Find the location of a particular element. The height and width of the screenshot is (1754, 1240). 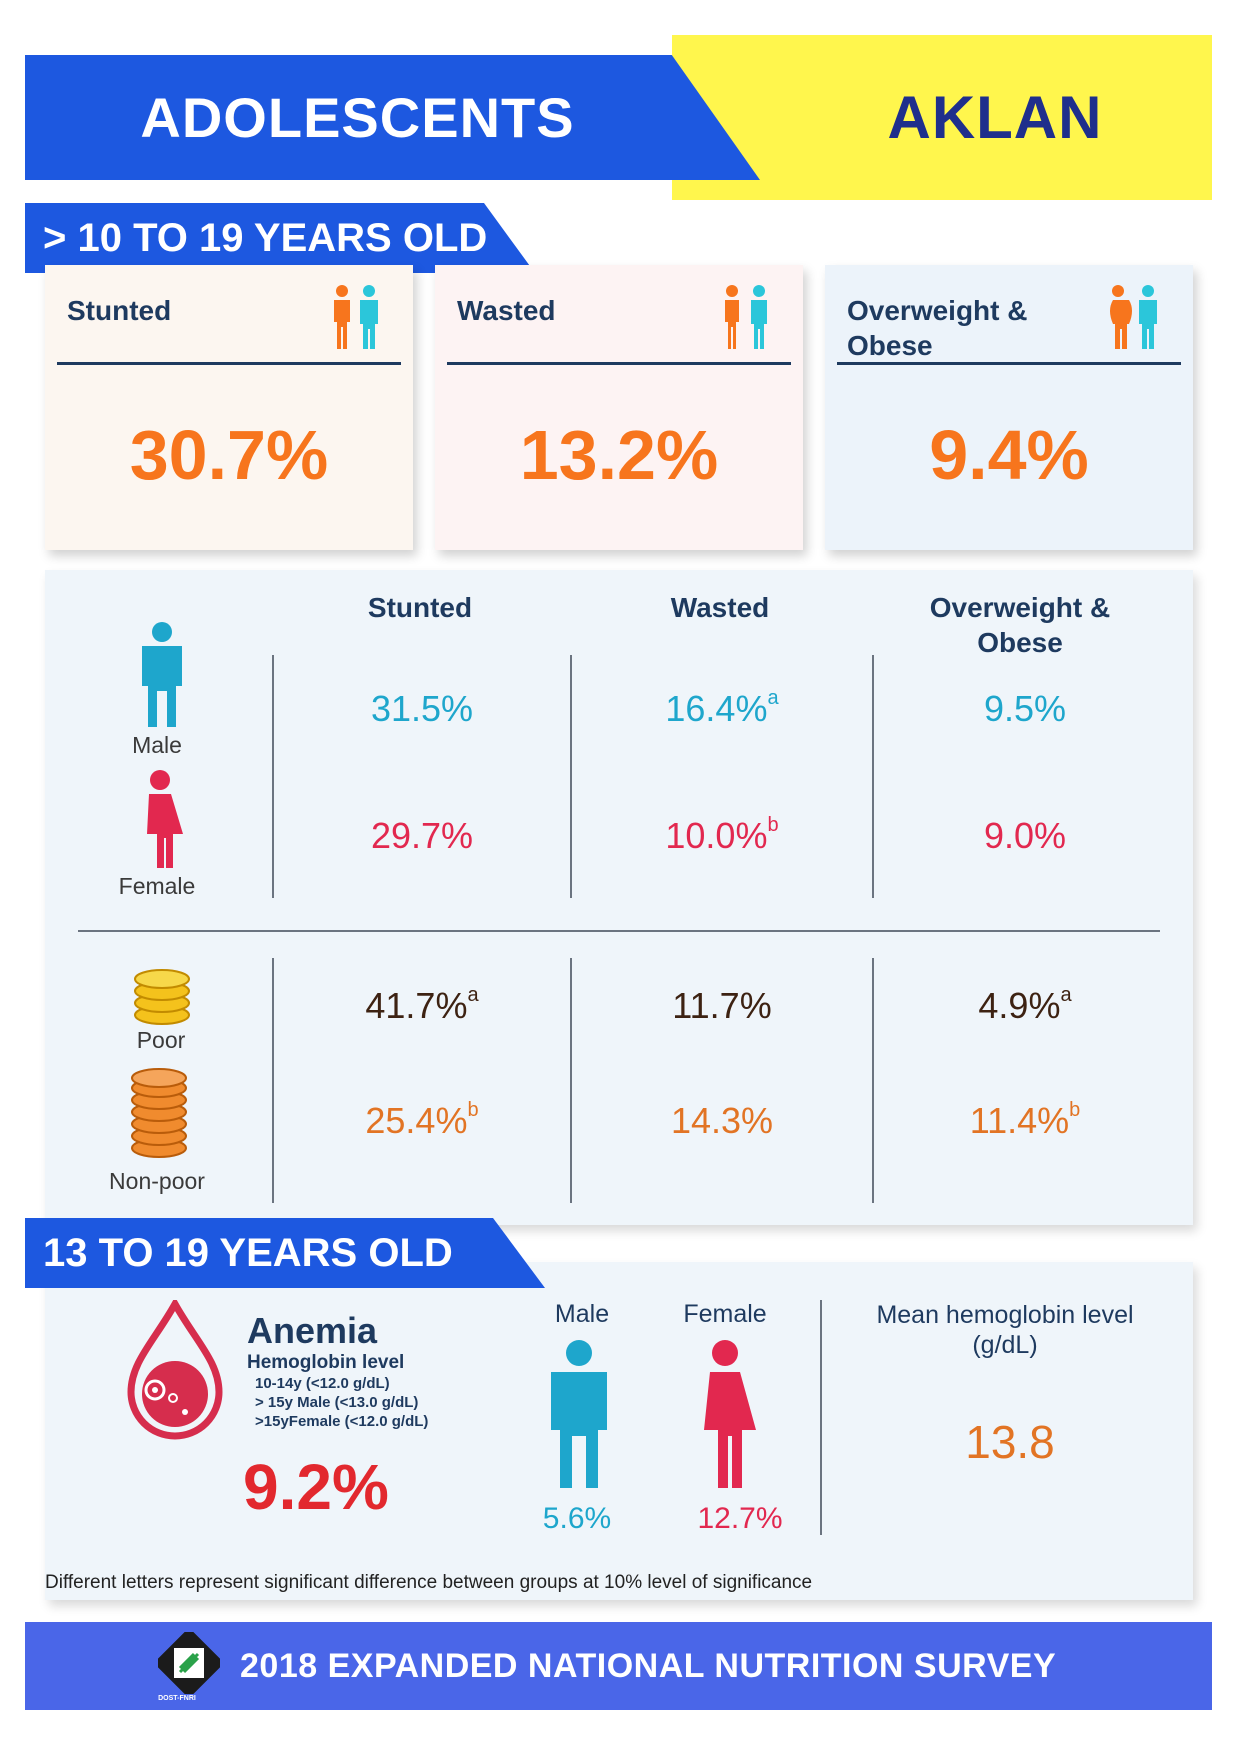

anemia-value: 9.2% is located at coordinates (316, 1487).